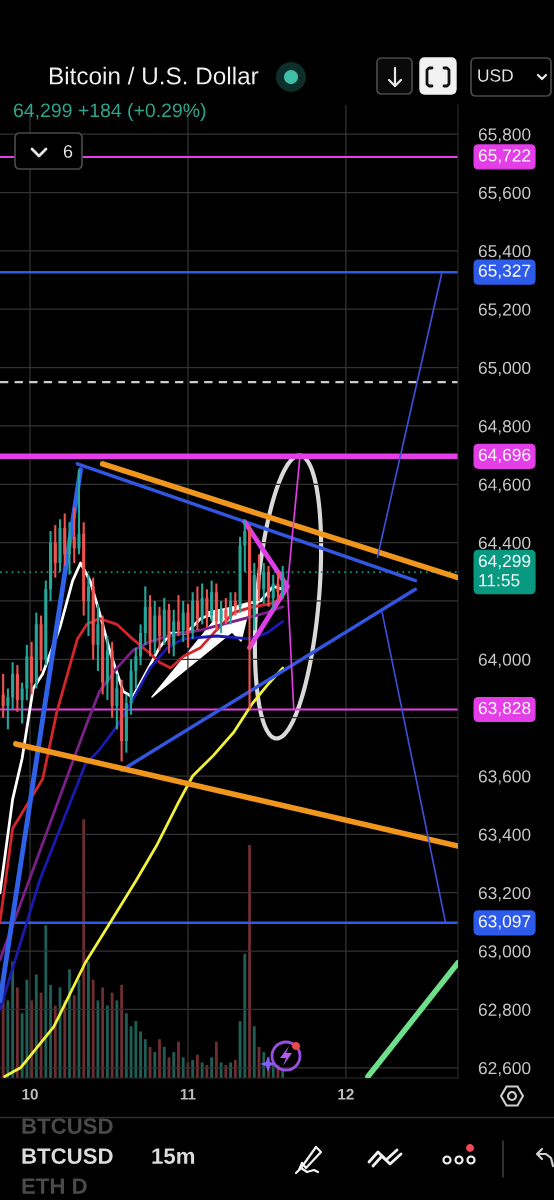  I want to click on y-tick-label: 65,800, so click(504, 135).